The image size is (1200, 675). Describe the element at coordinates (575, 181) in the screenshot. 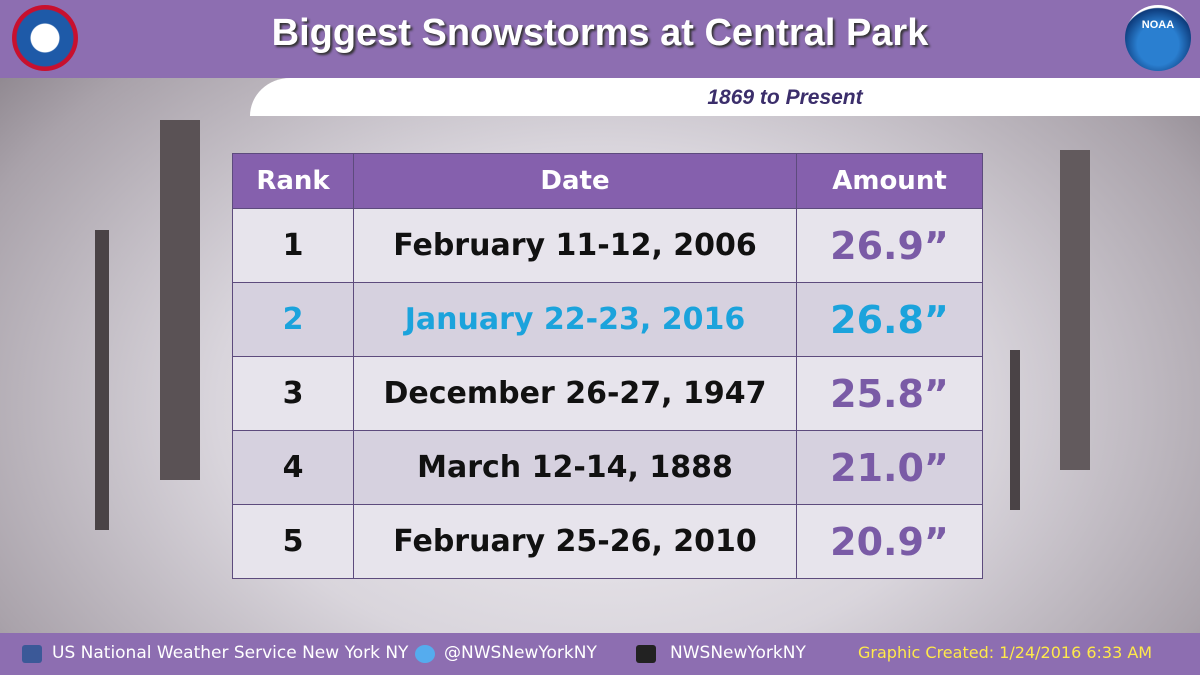

I see `column-header: Date` at that location.